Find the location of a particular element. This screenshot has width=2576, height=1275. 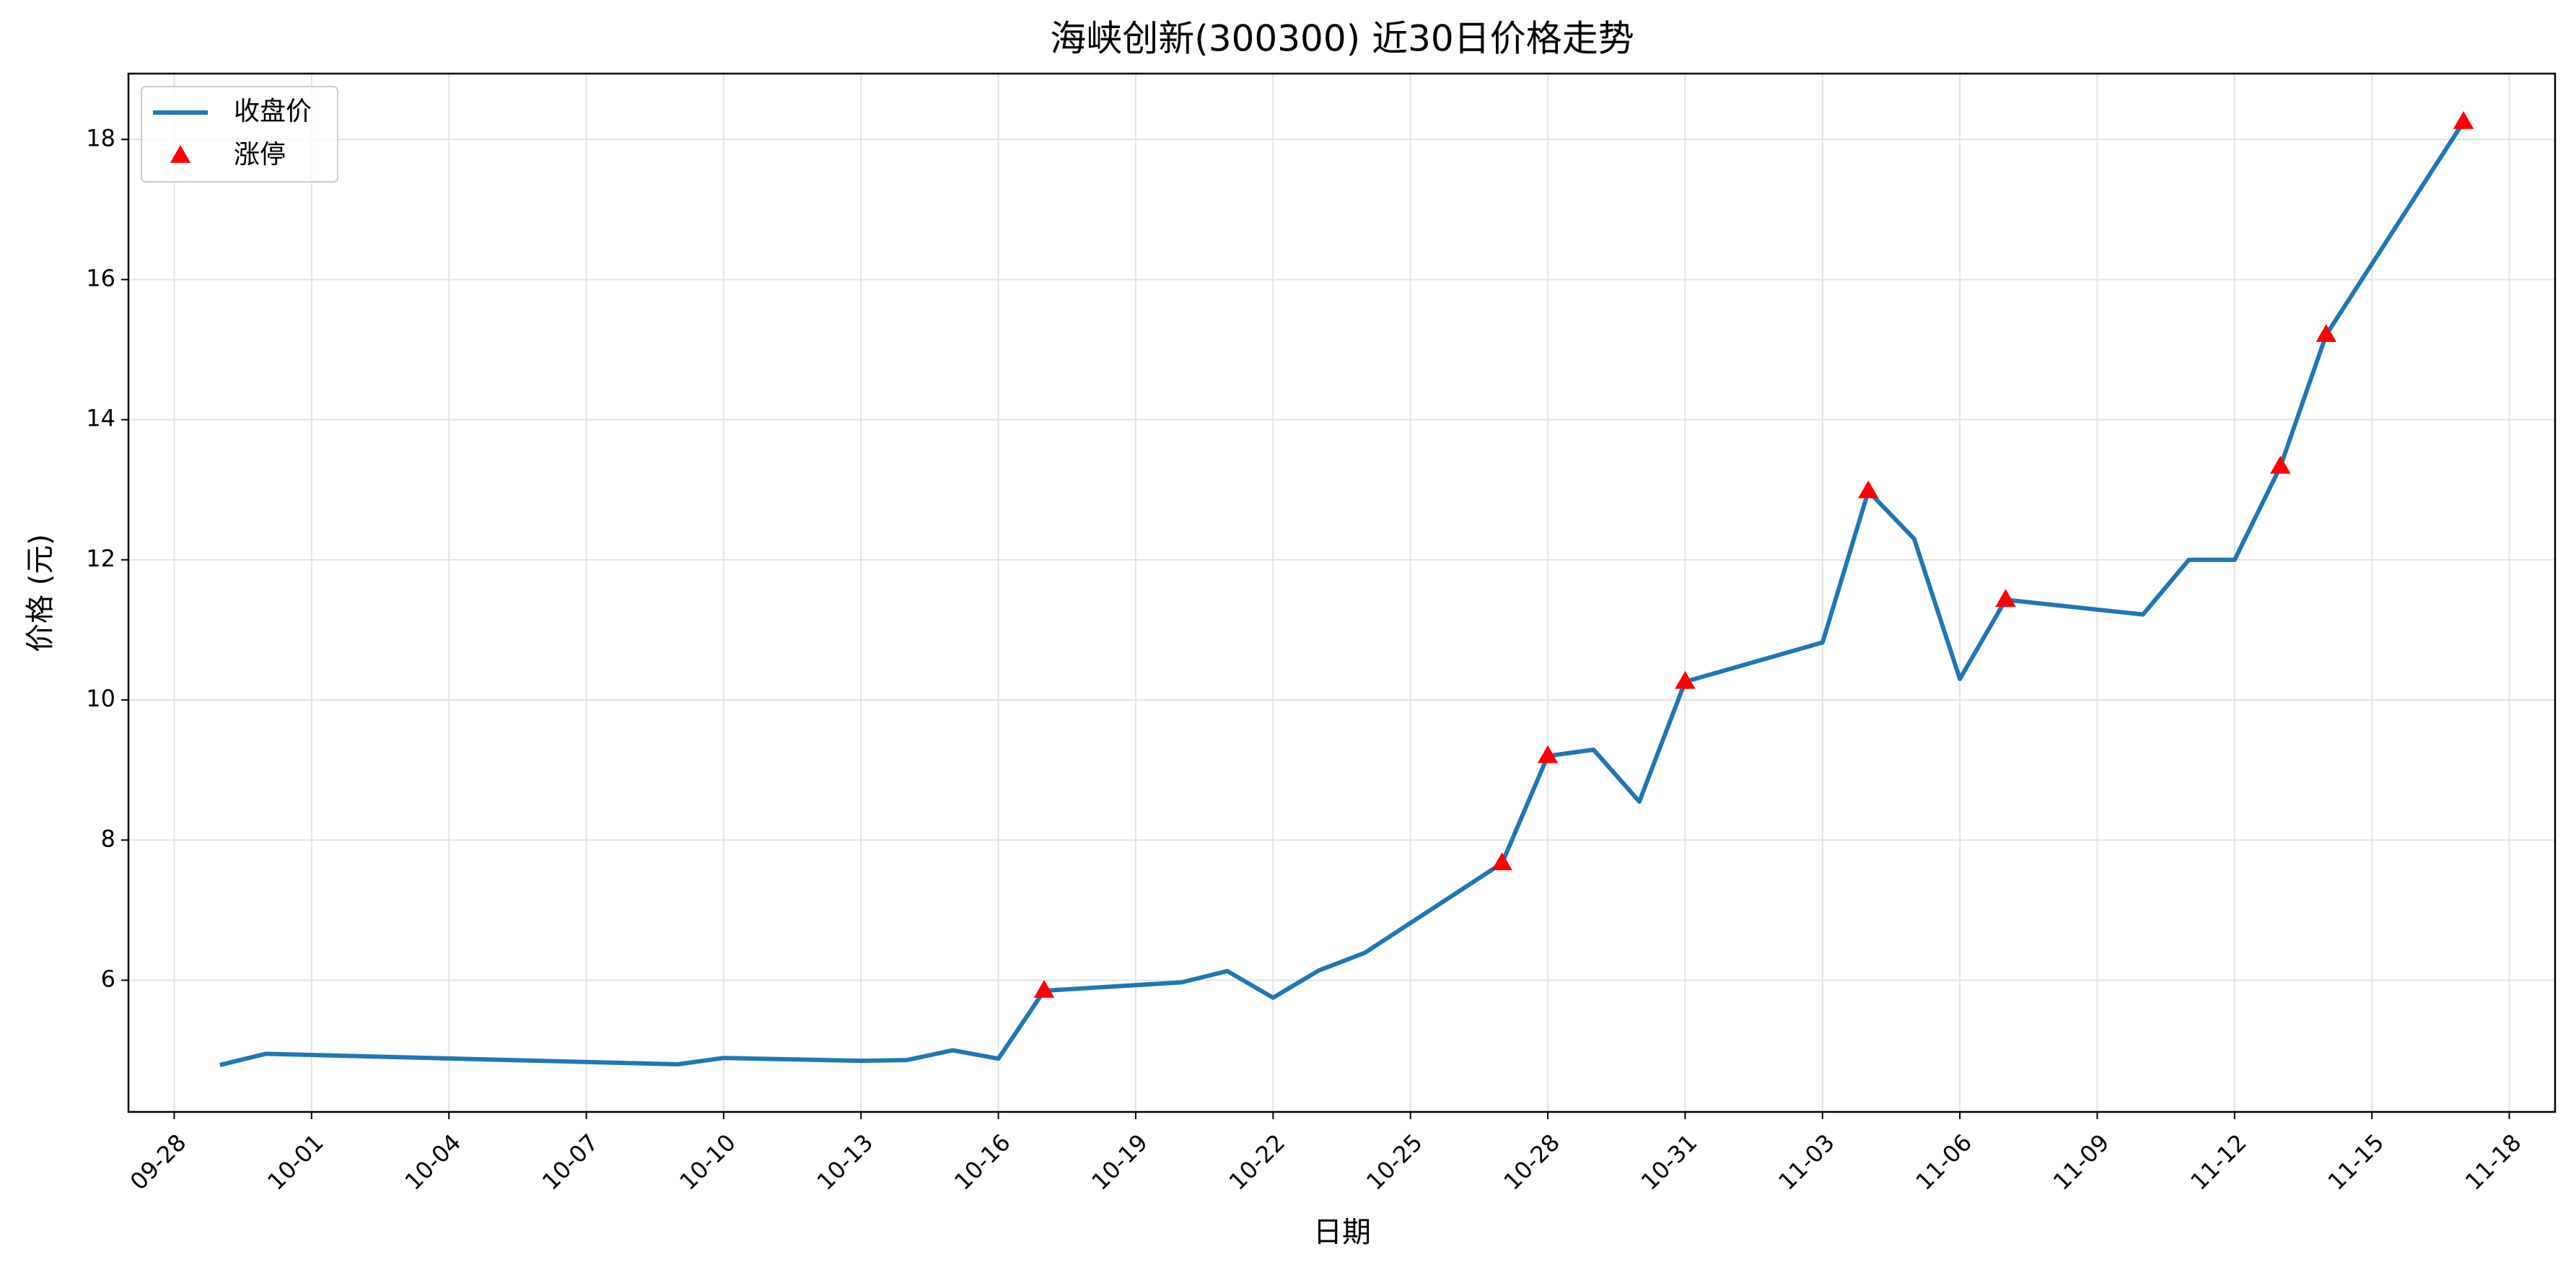

x-tick-label: 11-15 is located at coordinates (2356, 1163).